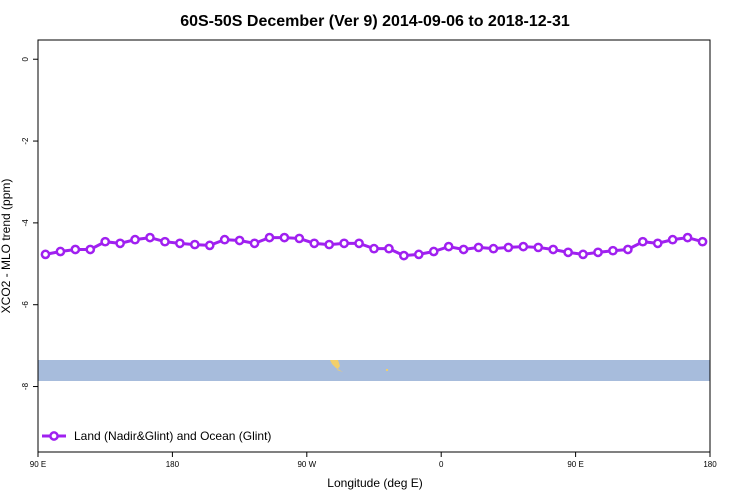 Image resolution: width=750 pixels, height=500 pixels. Describe the element at coordinates (374, 483) in the screenshot. I see `x-axis-label: Longitude (deg E)` at that location.